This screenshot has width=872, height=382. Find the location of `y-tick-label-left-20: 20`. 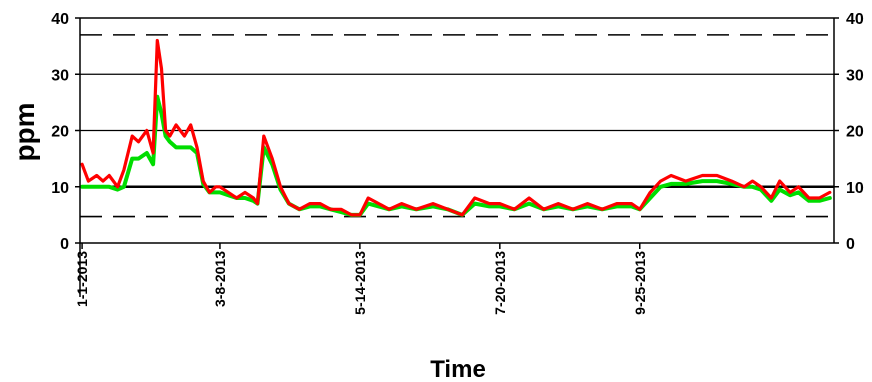

y-tick-label-left-20: 20 is located at coordinates (60, 132).